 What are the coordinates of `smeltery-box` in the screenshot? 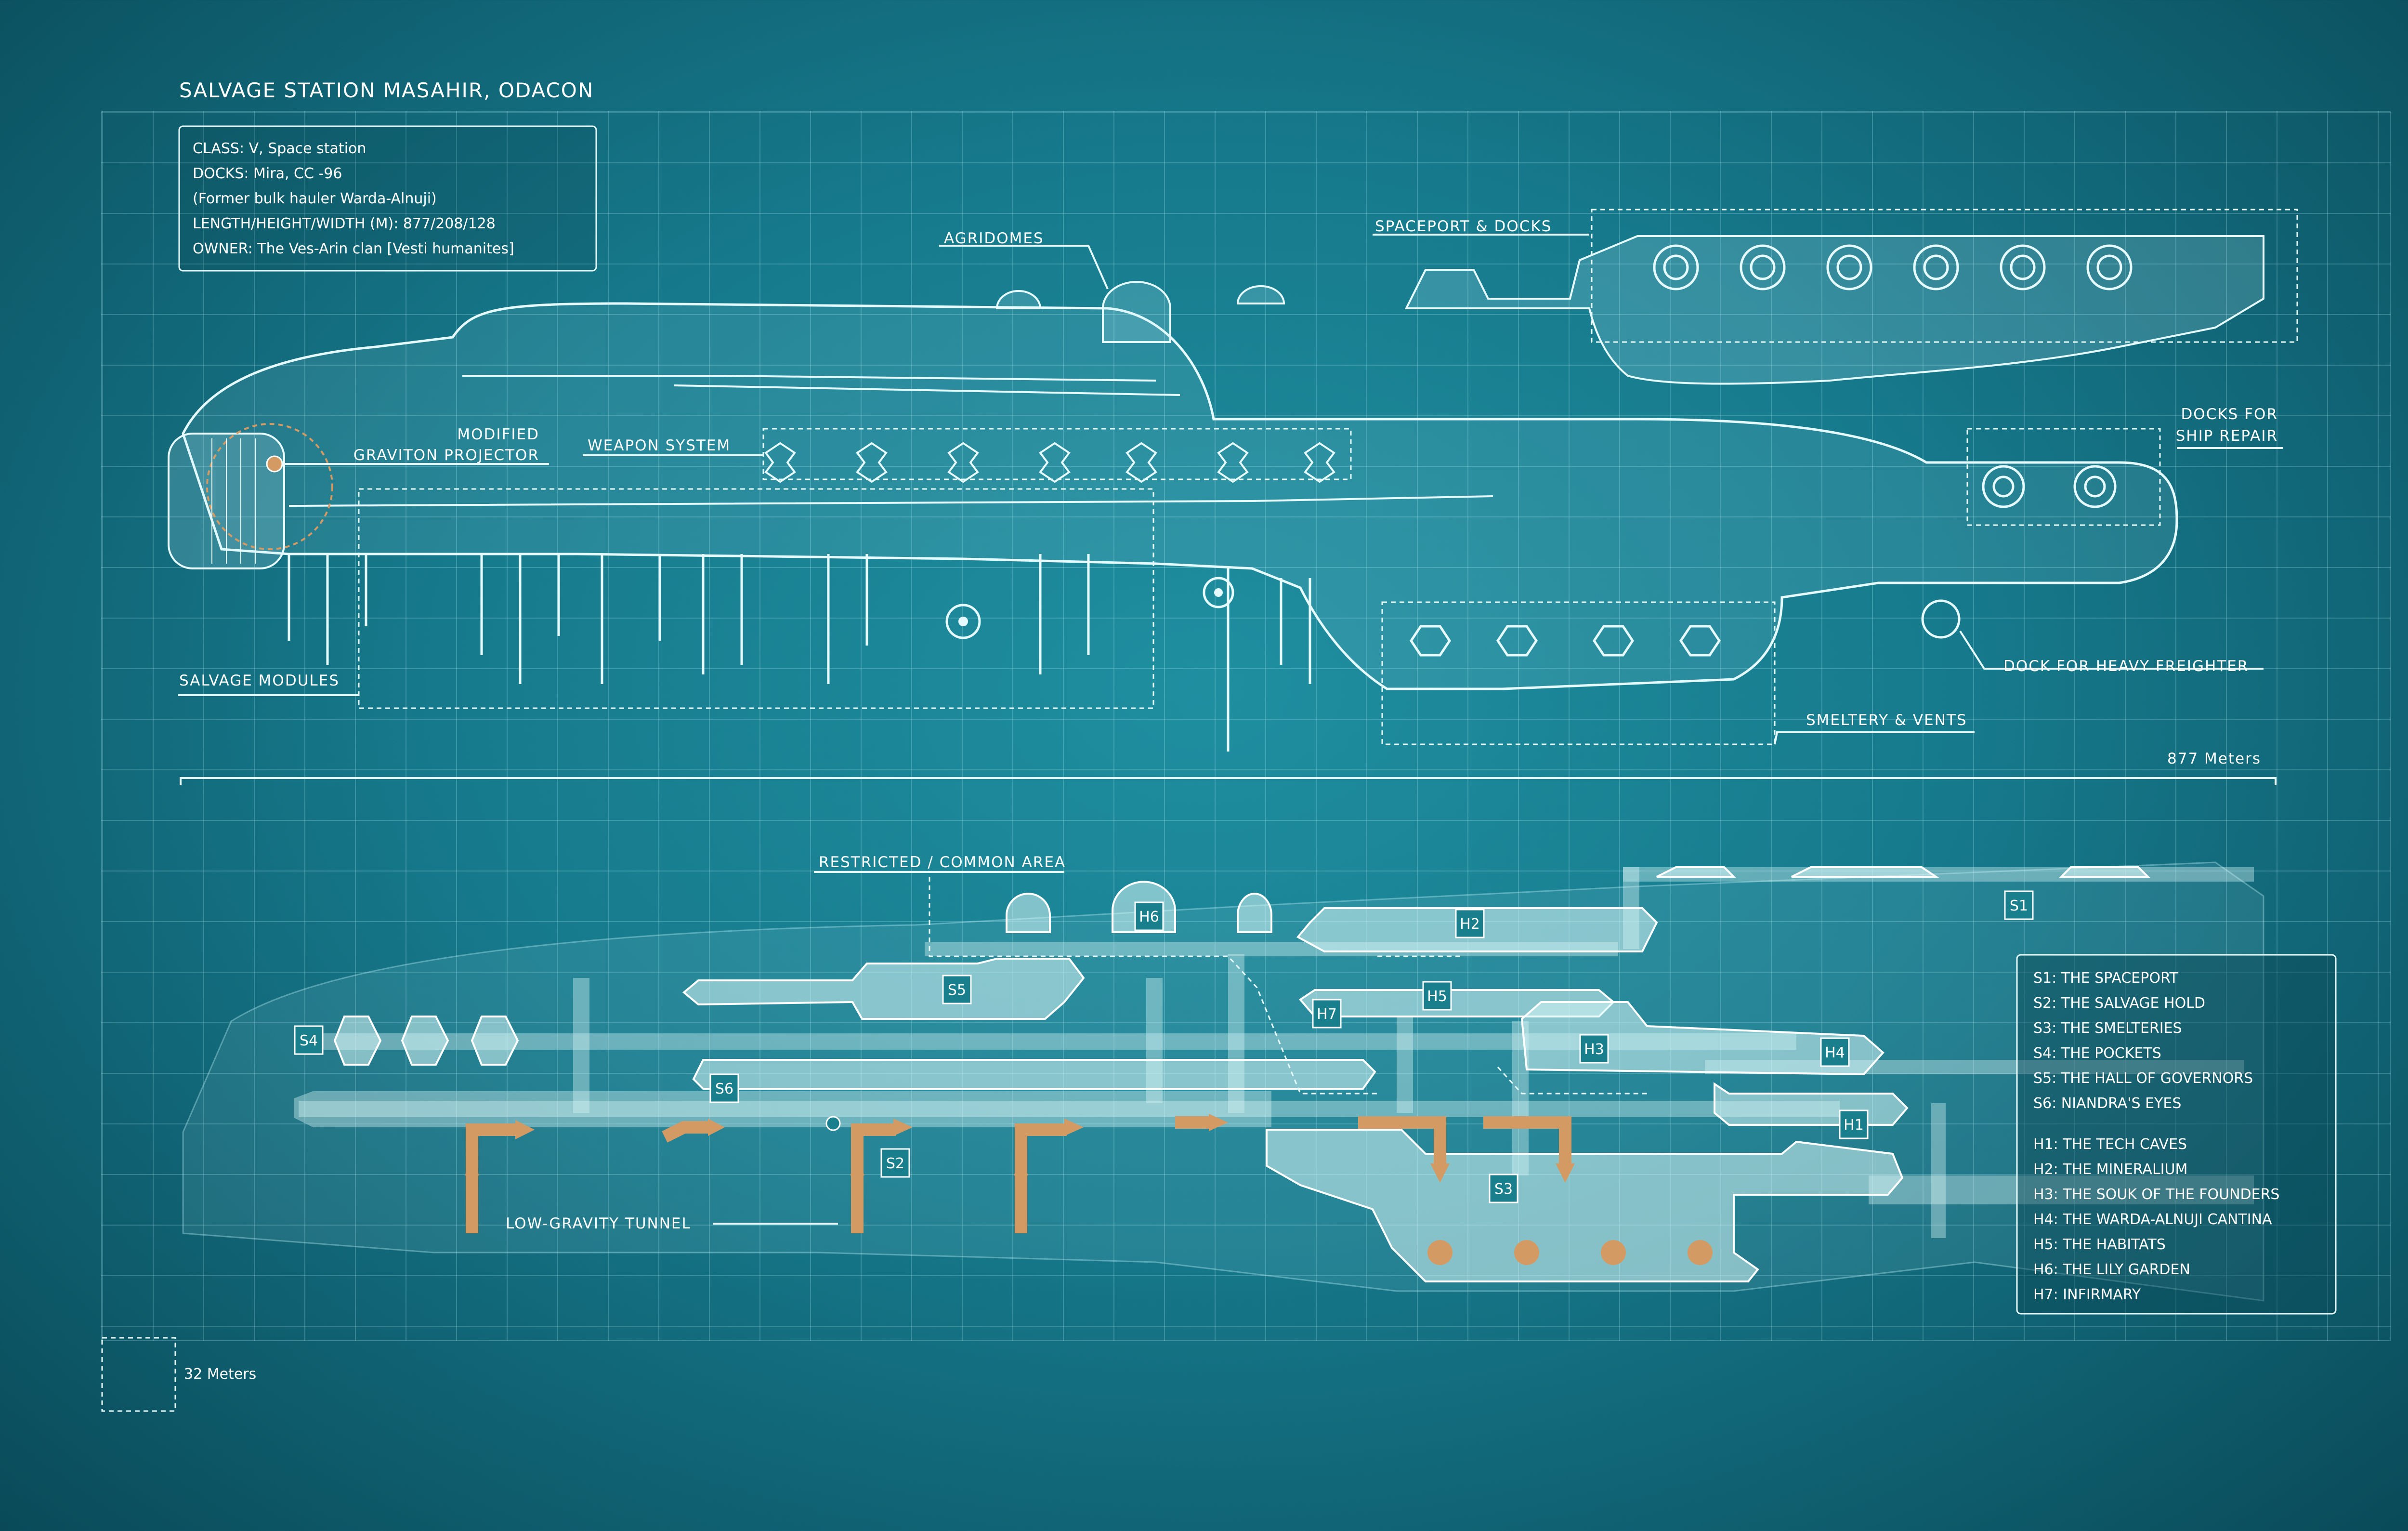 It's located at (1578, 673).